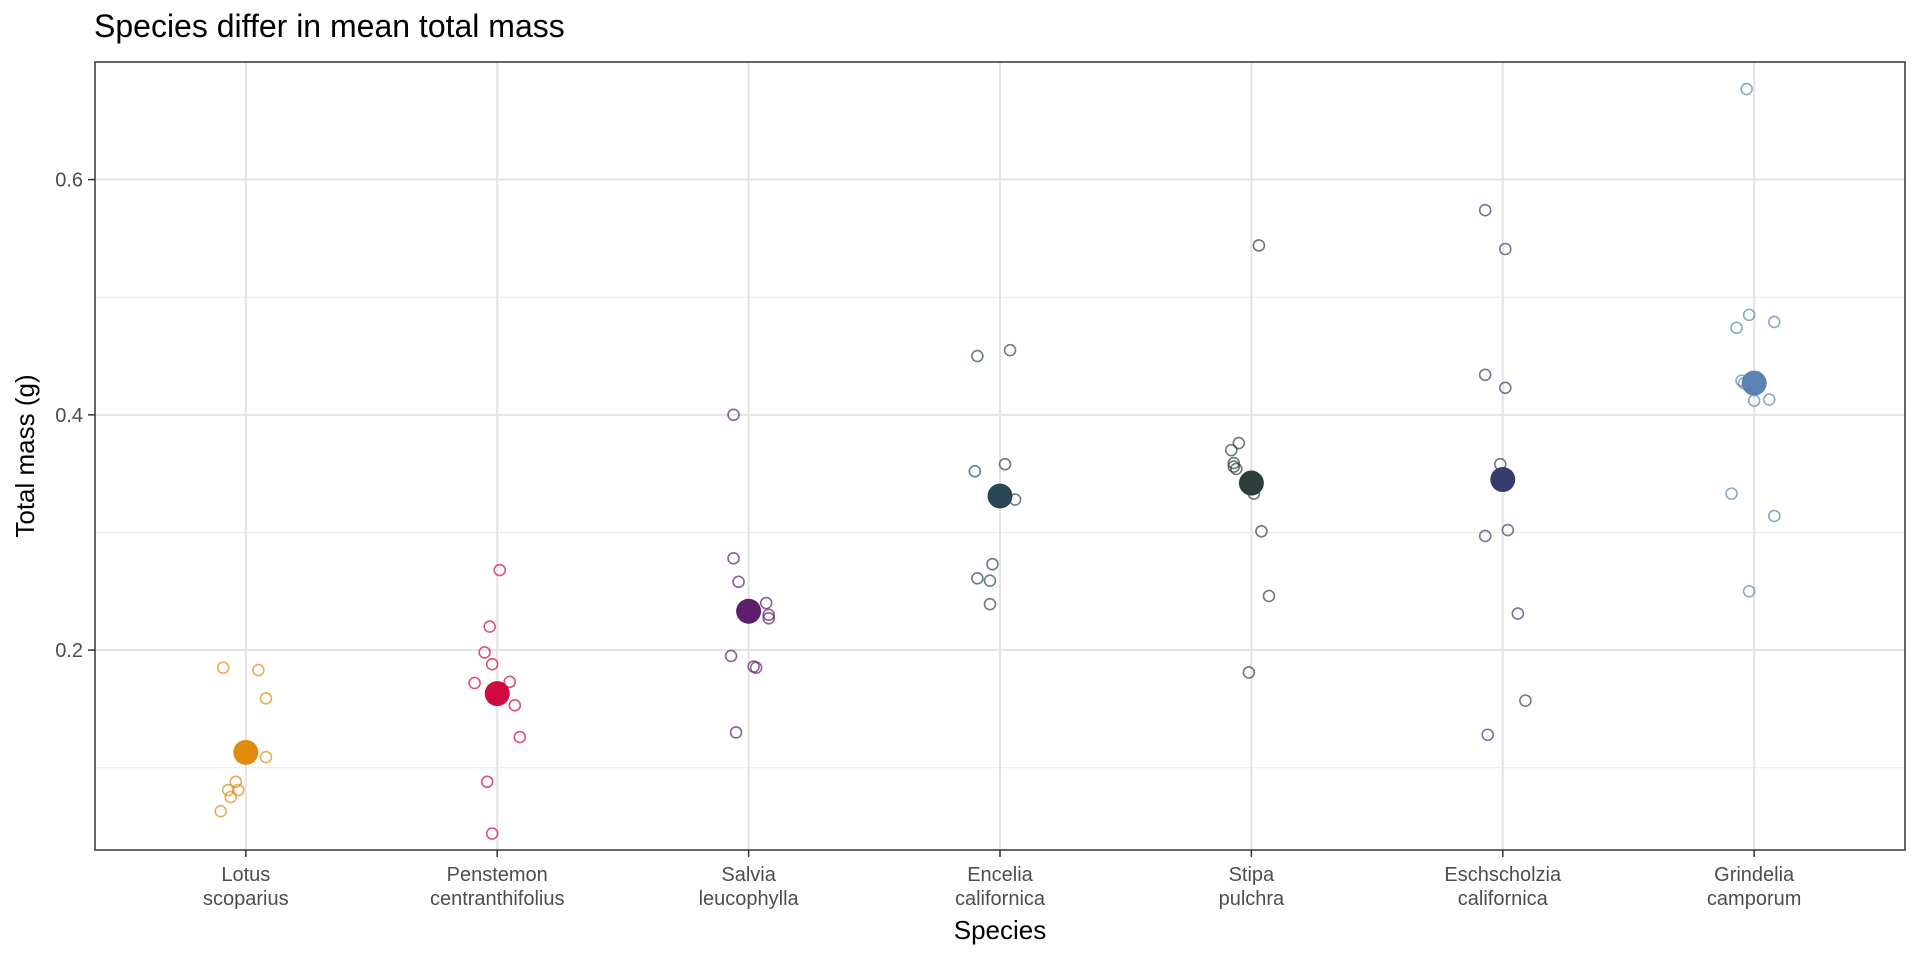 This screenshot has width=1920, height=960. Describe the element at coordinates (1754, 875) in the screenshot. I see `x-tick-label-line1: Grindelia` at that location.